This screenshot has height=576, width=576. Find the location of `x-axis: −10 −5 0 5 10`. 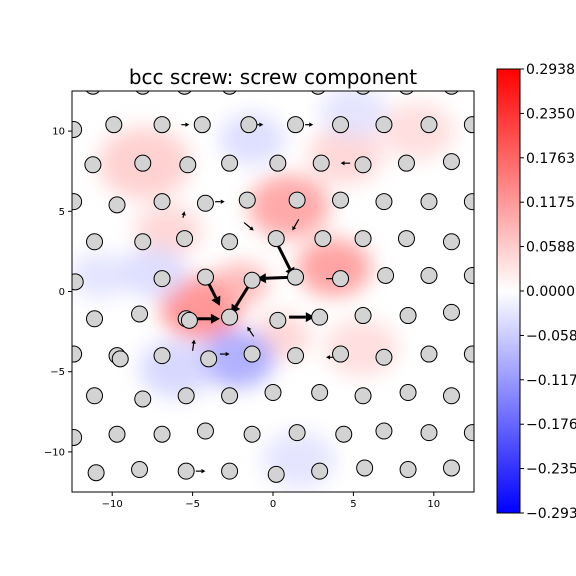

x-axis: −10 −5 0 5 10 is located at coordinates (271, 501).